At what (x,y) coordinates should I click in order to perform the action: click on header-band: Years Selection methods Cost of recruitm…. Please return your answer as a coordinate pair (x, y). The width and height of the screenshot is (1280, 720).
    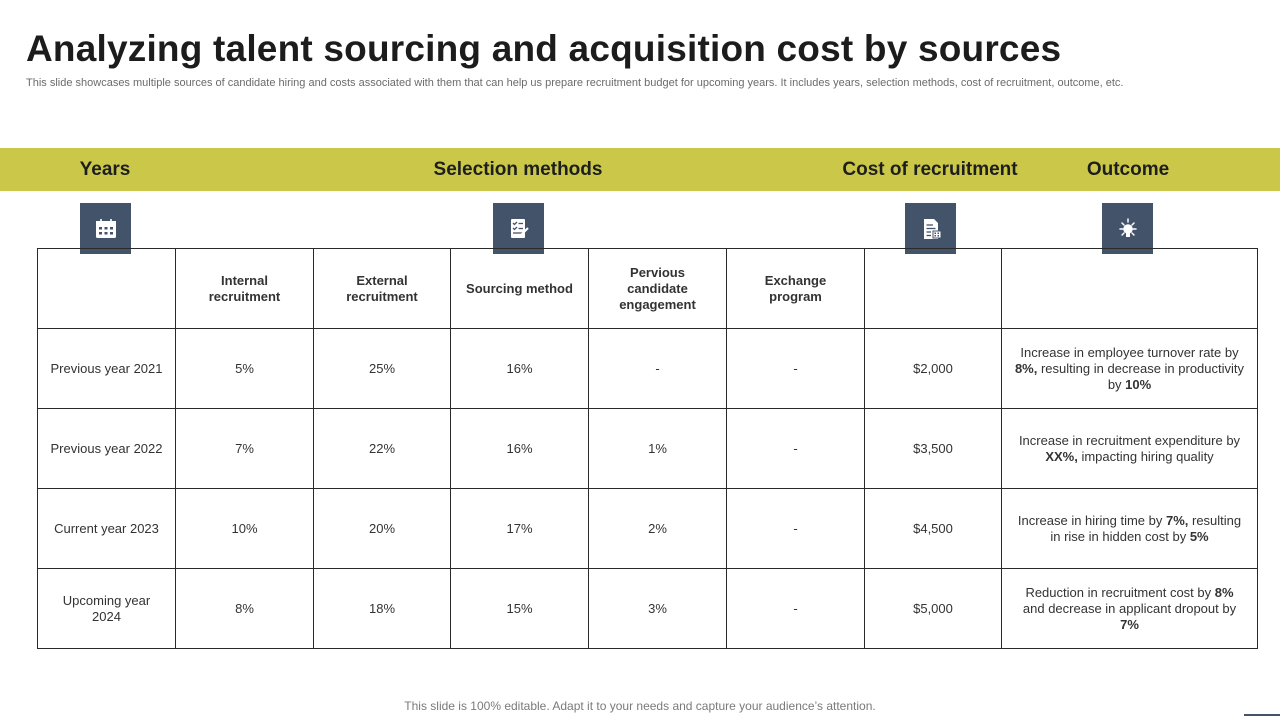
    Looking at the image, I should click on (640, 169).